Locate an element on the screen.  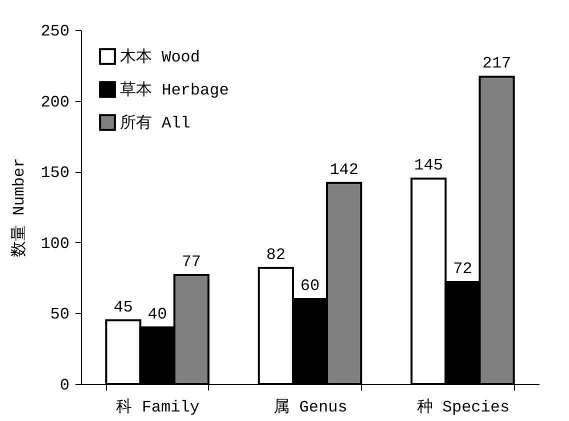
y-tick-label: 0 is located at coordinates (65, 385).